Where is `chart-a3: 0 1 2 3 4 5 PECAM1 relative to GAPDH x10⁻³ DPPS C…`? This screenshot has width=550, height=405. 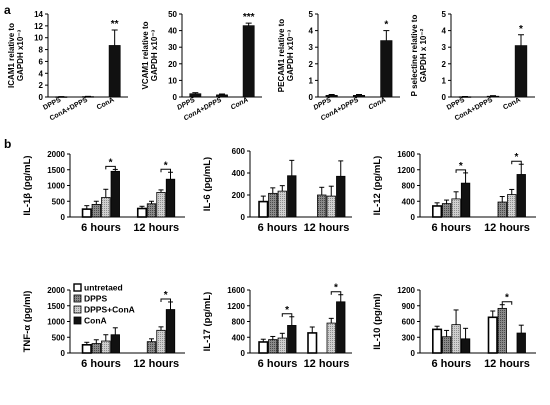
chart-a3: 0 1 2 3 4 5 PECAM1 relative to GAPDH x10⁻³ DPPS C… is located at coordinates (338, 66).